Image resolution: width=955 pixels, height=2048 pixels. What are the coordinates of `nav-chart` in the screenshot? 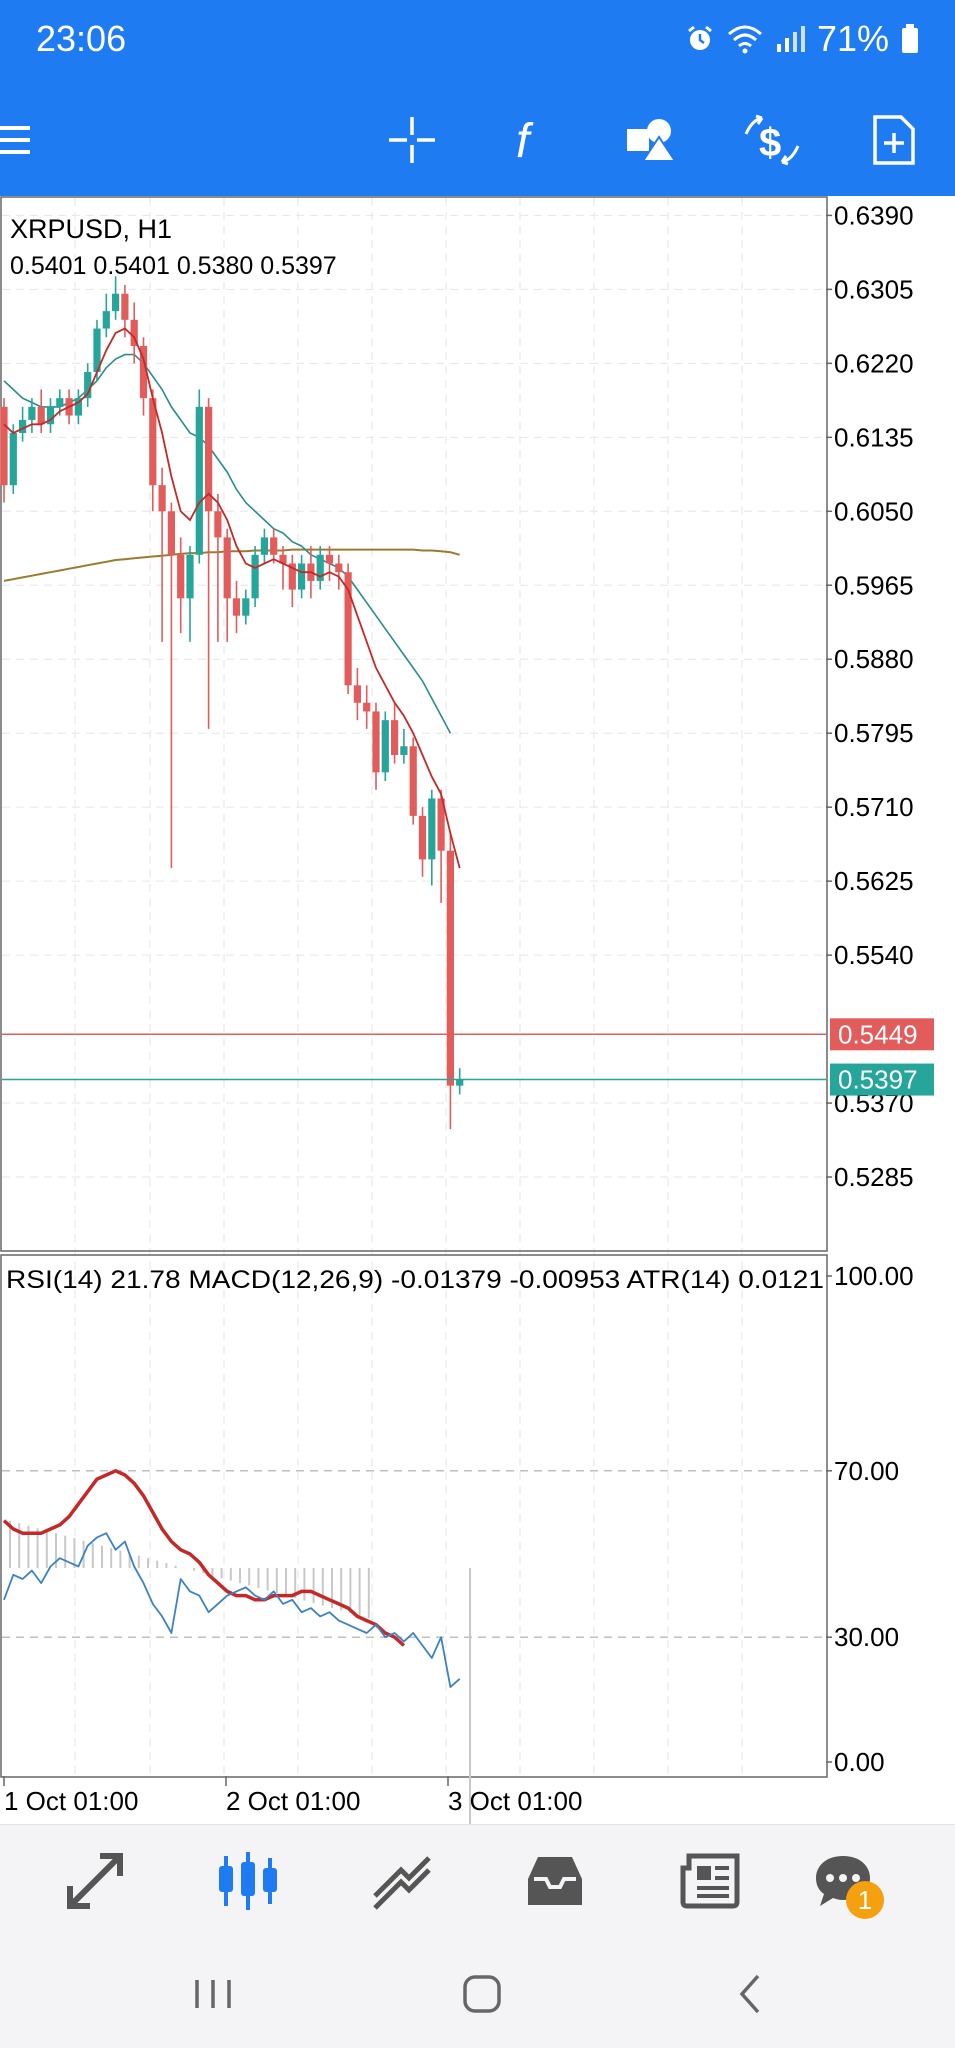 It's located at (248, 1881).